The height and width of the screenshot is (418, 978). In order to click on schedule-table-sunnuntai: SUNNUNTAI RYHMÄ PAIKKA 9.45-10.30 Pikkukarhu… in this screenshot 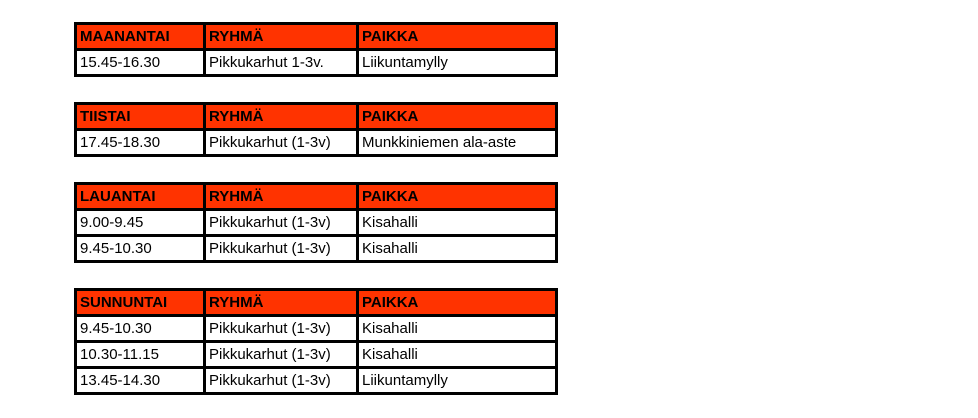, I will do `click(316, 341)`.